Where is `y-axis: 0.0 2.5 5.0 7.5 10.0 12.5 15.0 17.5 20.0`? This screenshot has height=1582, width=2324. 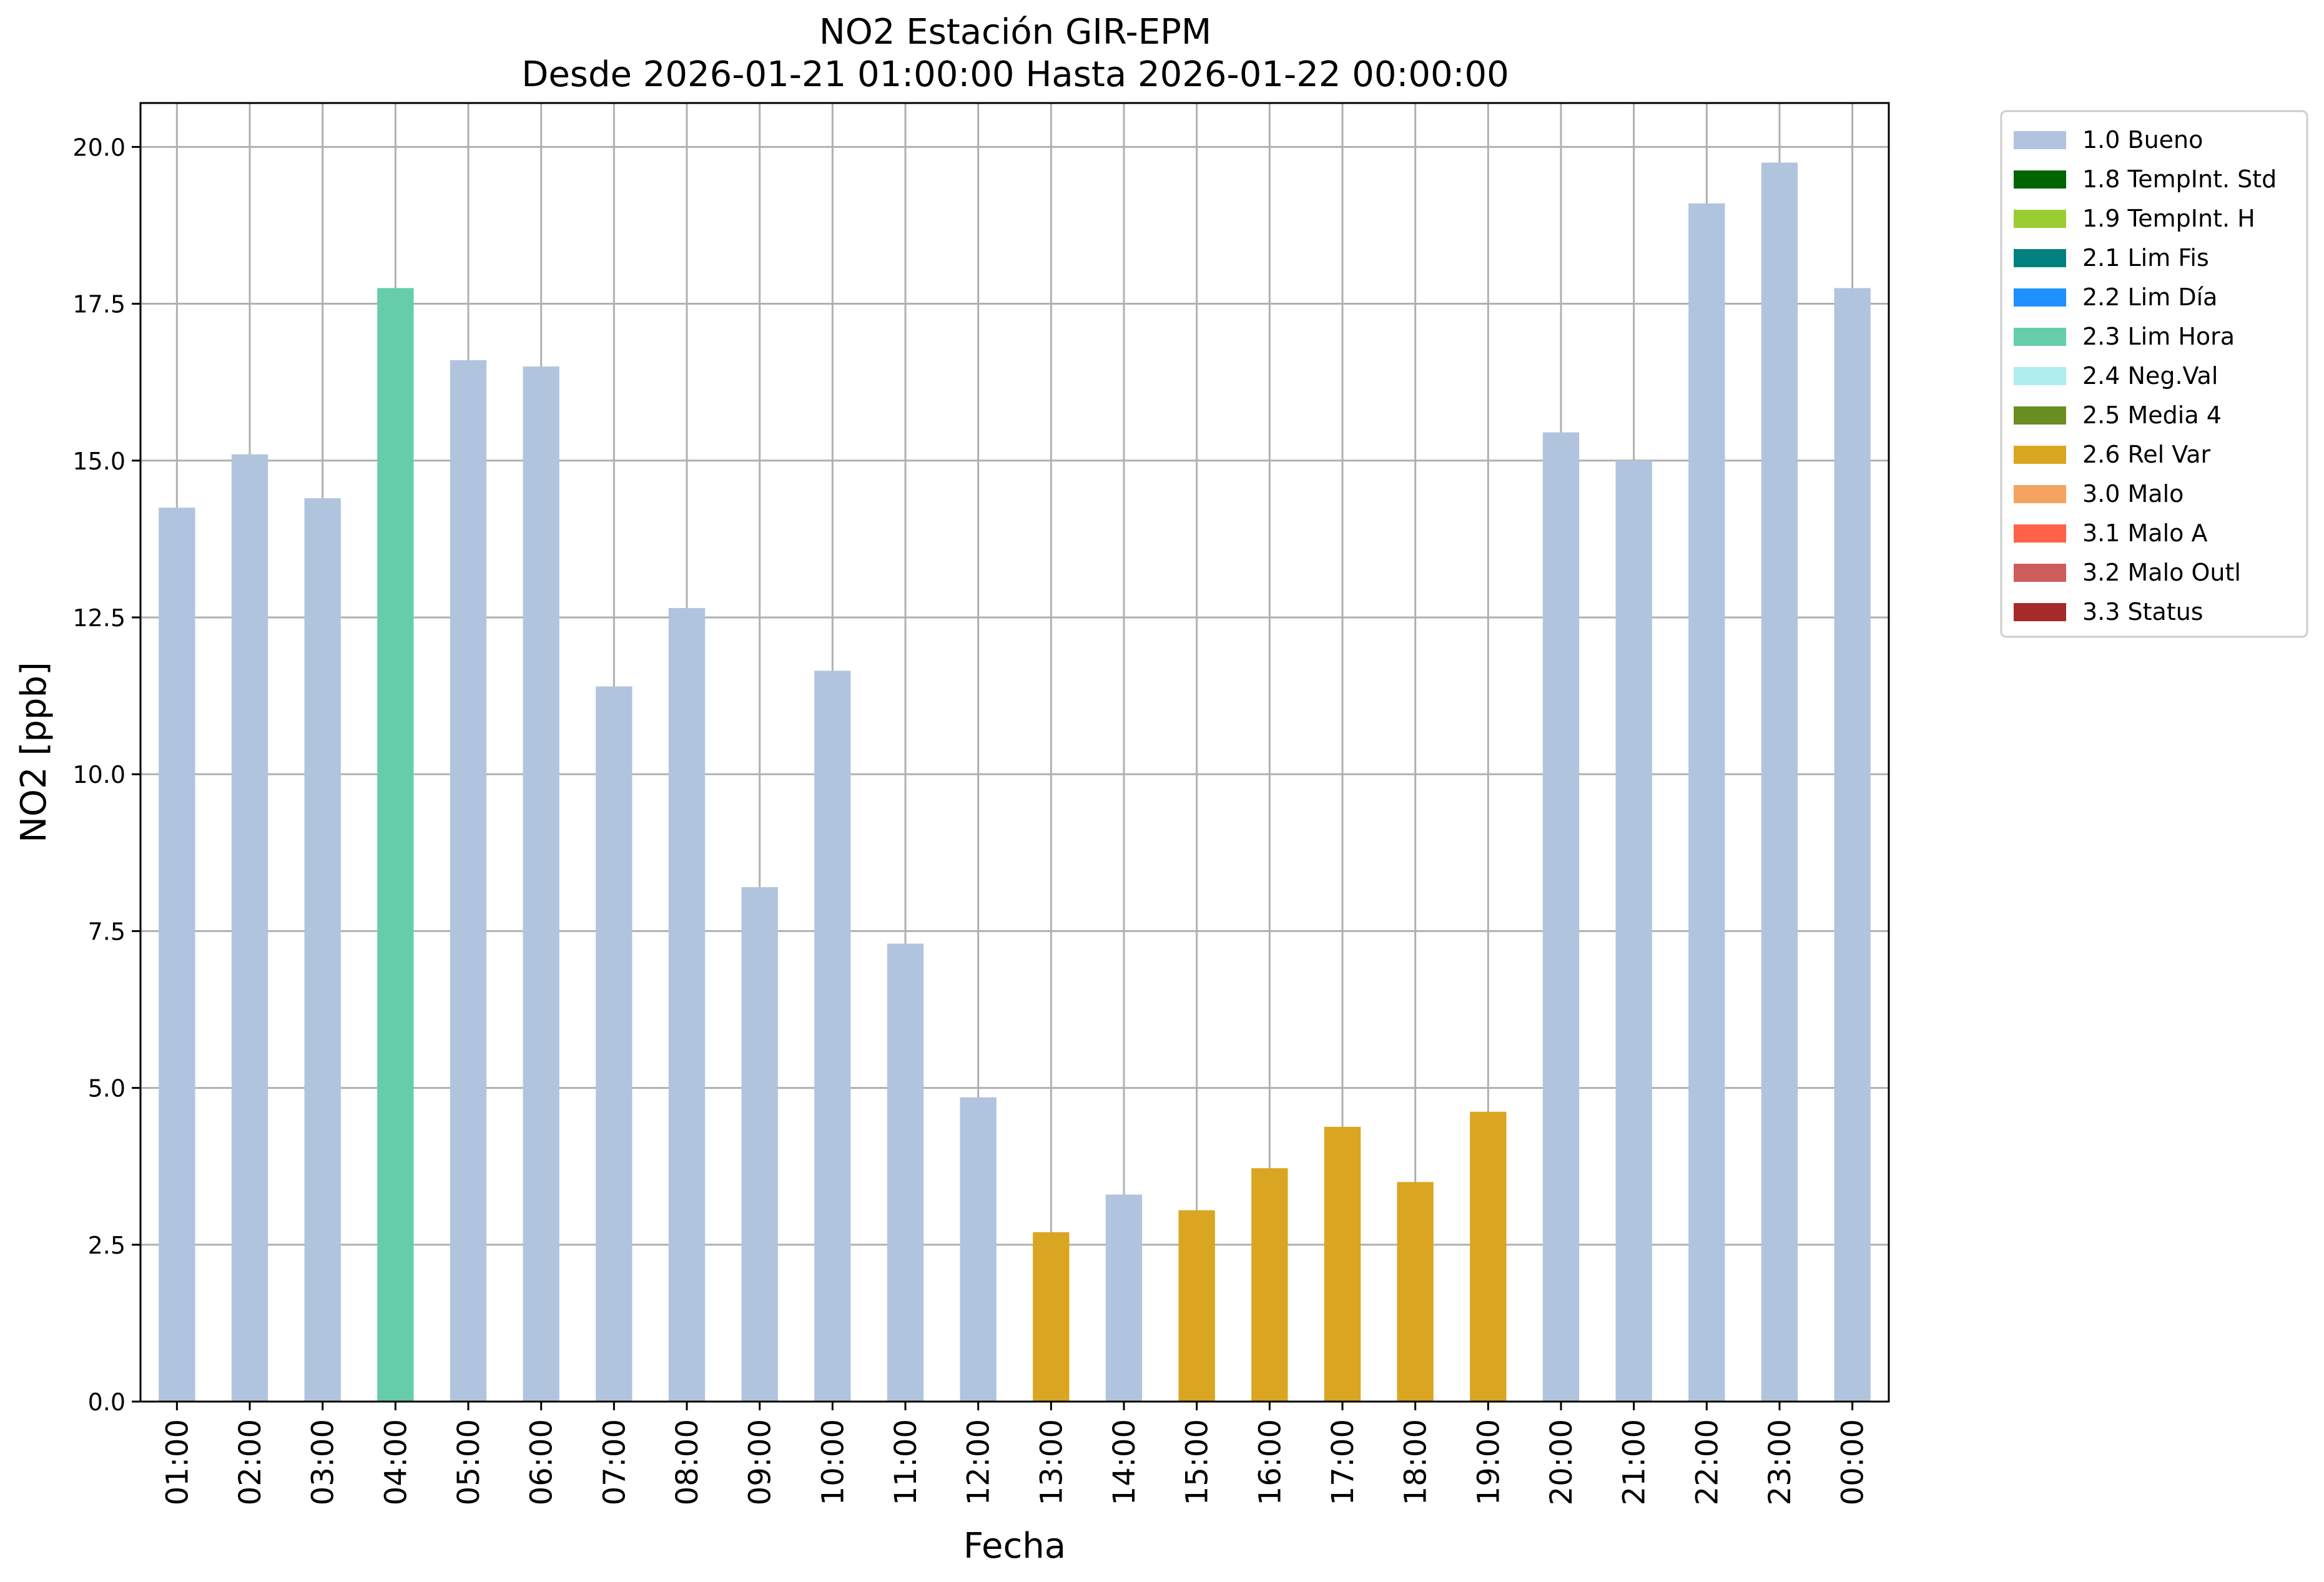
y-axis: 0.0 2.5 5.0 7.5 10.0 12.5 15.0 17.5 20.0 is located at coordinates (106, 775).